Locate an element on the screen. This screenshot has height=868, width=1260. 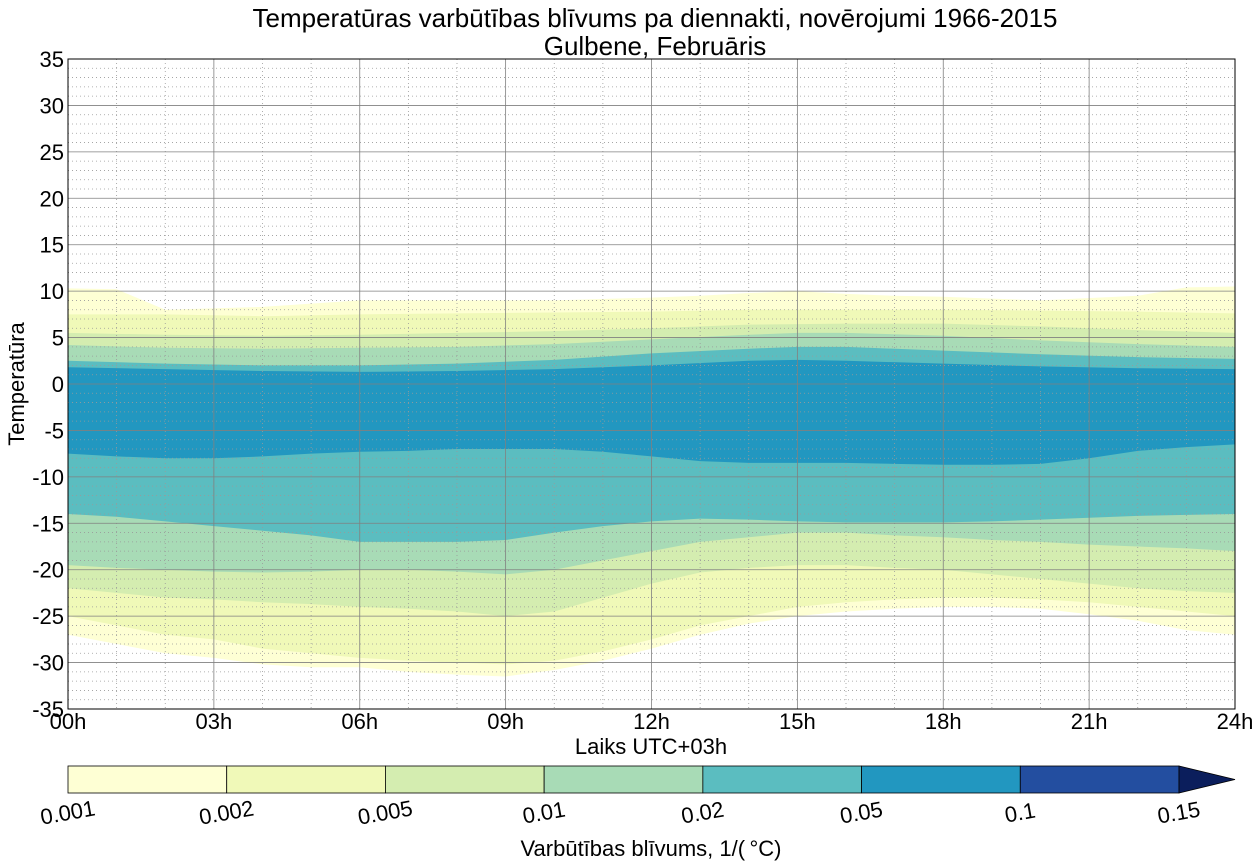
y-axis-ticks: 35 30 25 20 15 10 5 0 -5 -10 -15 -20 -25 -30 -35 is located at coordinates (48, 384).